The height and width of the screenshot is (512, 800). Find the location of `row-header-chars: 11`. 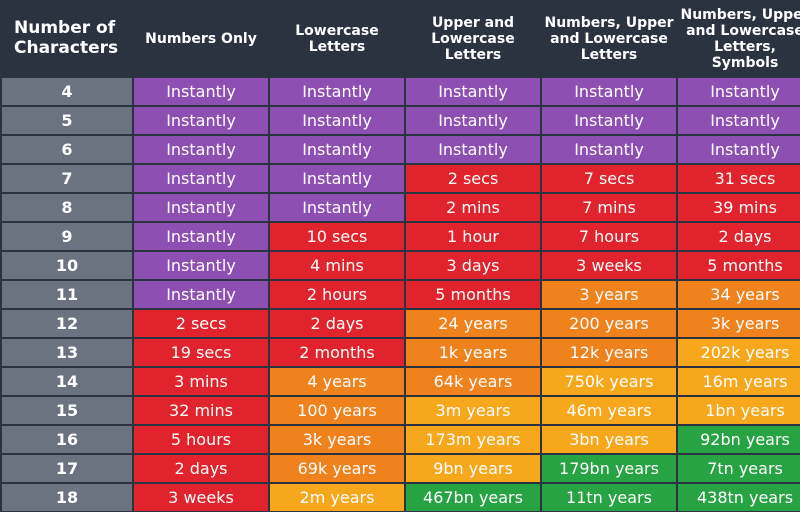

row-header-chars: 11 is located at coordinates (67, 294).